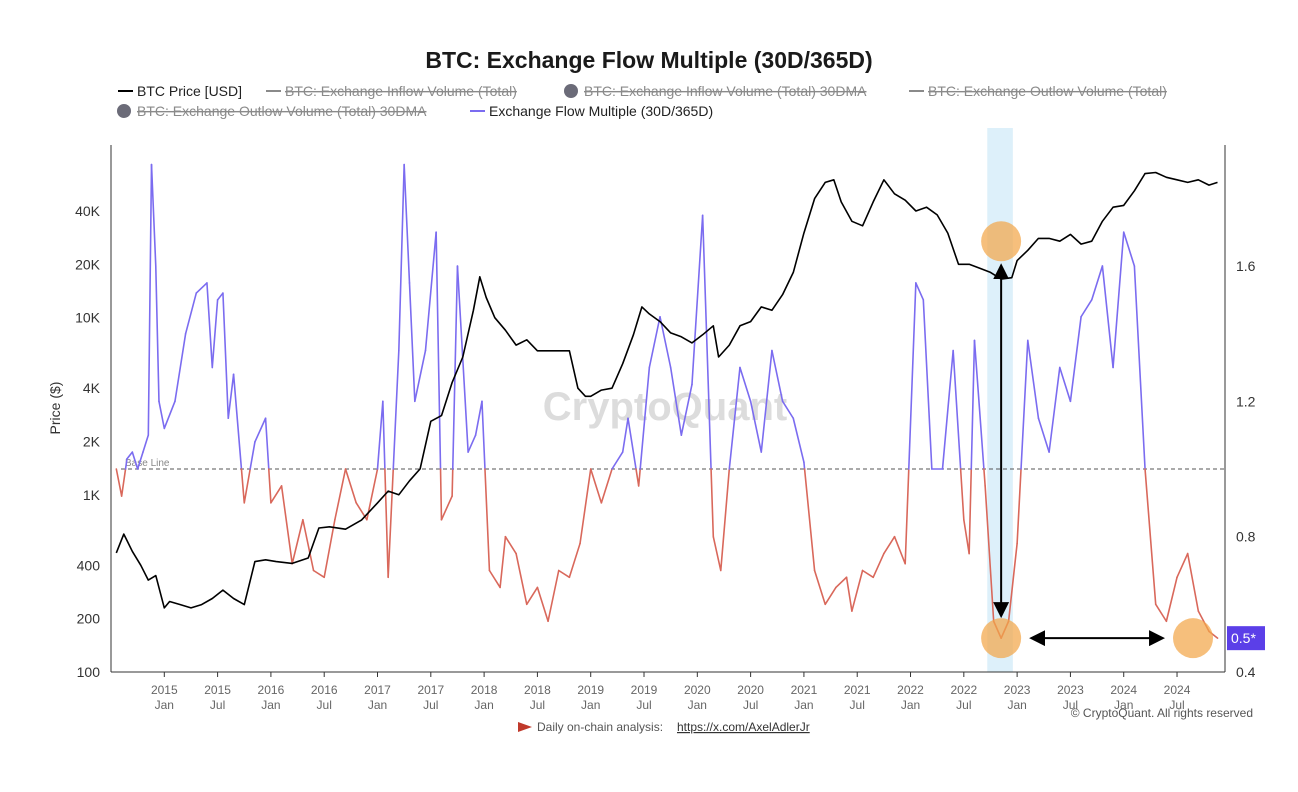  Describe the element at coordinates (1038, 91) in the screenshot. I see `legend-item: BTC: Exchange Outlow Volume (Total)` at that location.